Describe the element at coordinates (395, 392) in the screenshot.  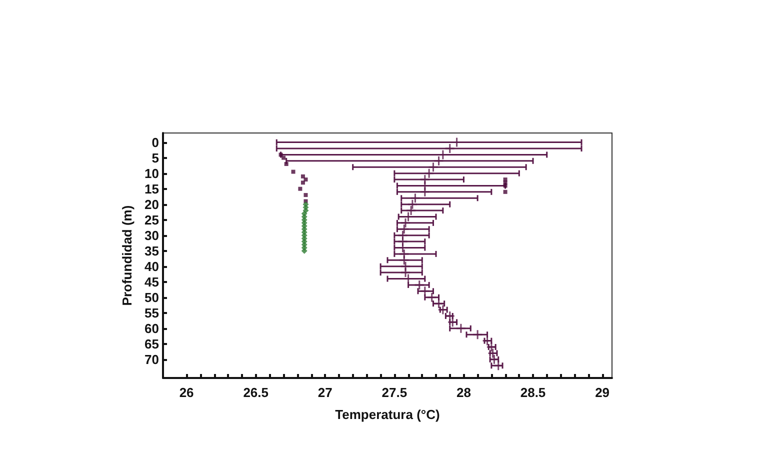
I see `x-tick-label: 27.5` at that location.